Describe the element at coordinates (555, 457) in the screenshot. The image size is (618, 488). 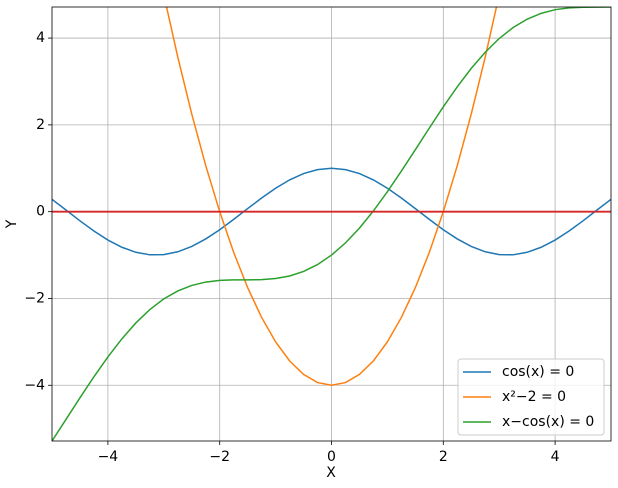
I see `x-tick-label: 4` at that location.